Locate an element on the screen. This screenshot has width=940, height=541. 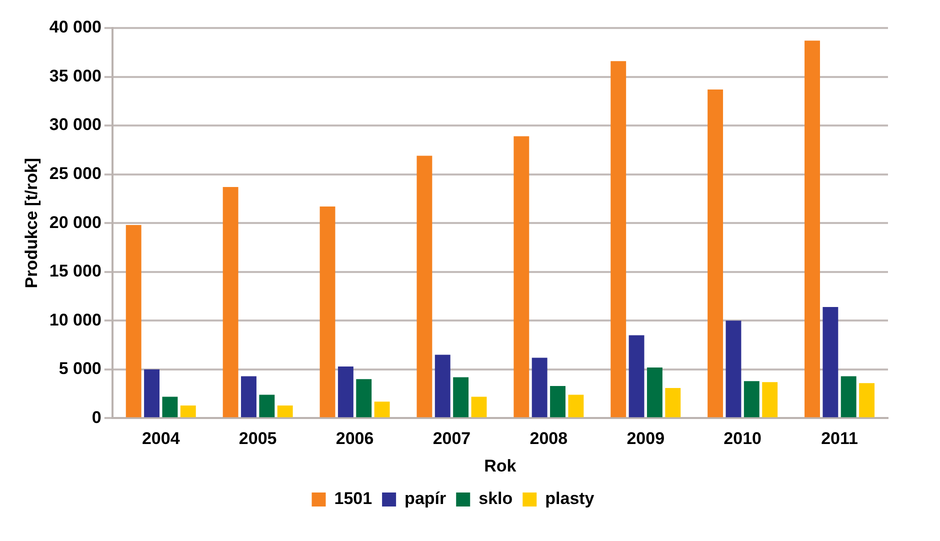
y-axis-title: Produkce [t/rok] is located at coordinates (31, 223).